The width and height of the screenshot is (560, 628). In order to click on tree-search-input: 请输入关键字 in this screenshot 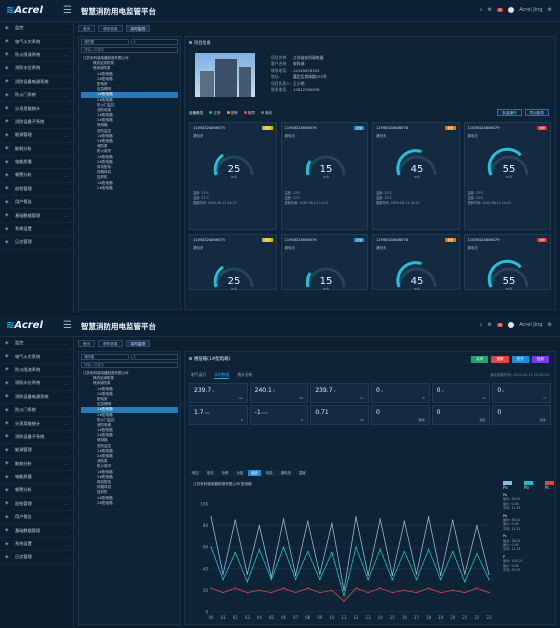, I will do `click(129, 50)`.